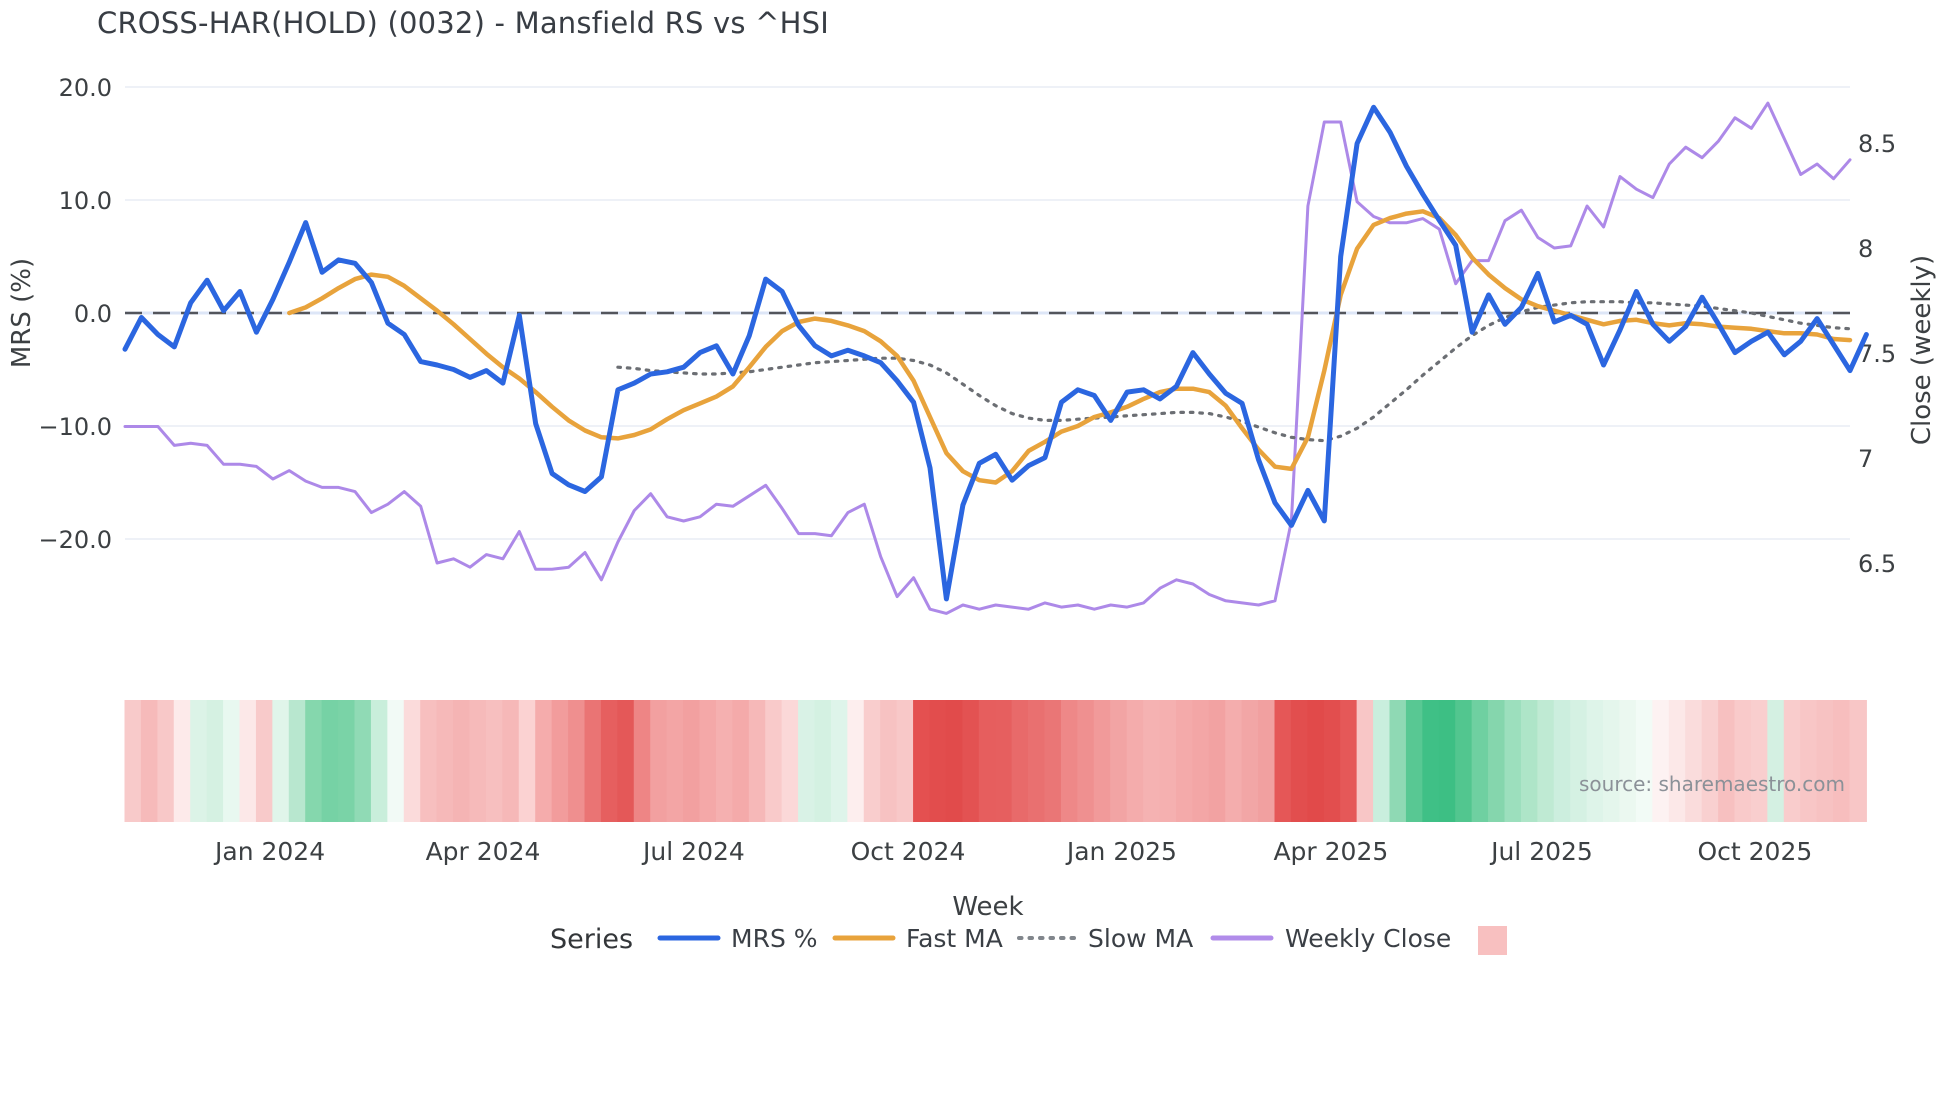 The height and width of the screenshot is (1102, 1960). I want to click on left-axis-tick-label: −10.0, so click(75, 427).